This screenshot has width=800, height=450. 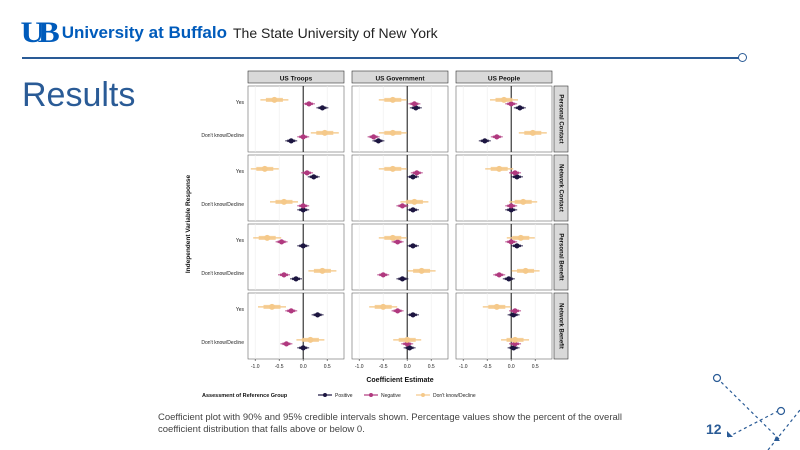 What do you see at coordinates (560, 118) in the screenshot?
I see `facet-row-label: Personal Contact` at bounding box center [560, 118].